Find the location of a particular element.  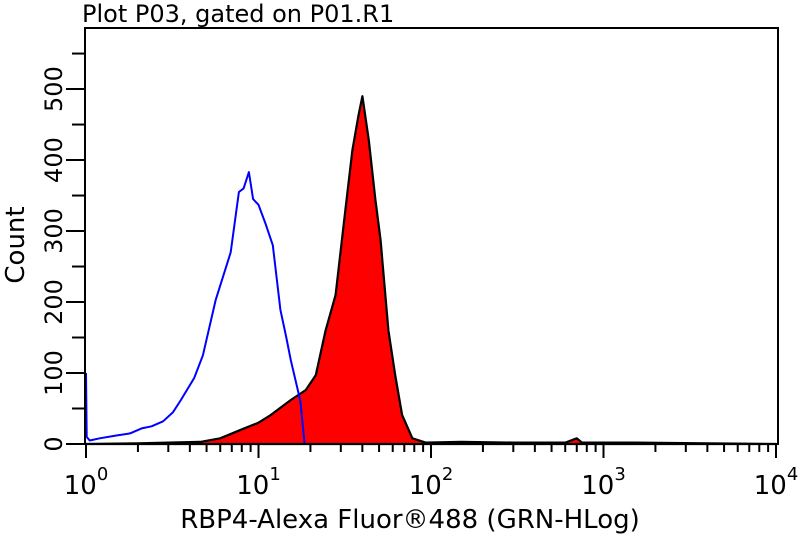

x-tick-label: 10⁴ is located at coordinates (776, 482).